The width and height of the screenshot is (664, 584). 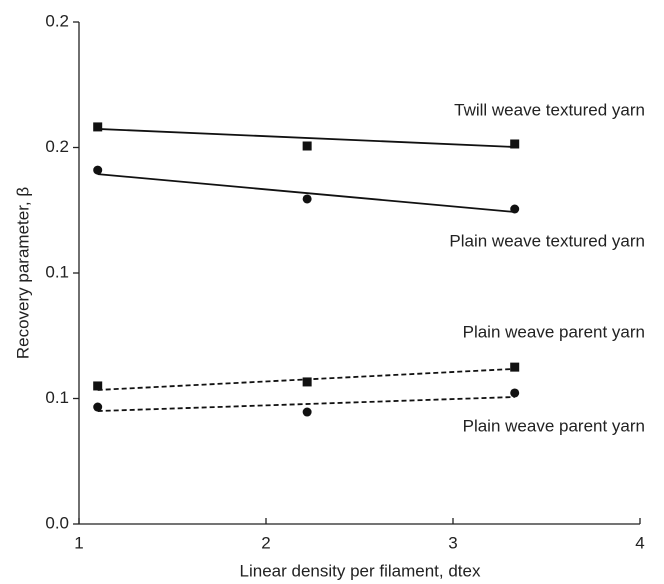 I want to click on x-tick-label: 1, so click(x=78, y=542).